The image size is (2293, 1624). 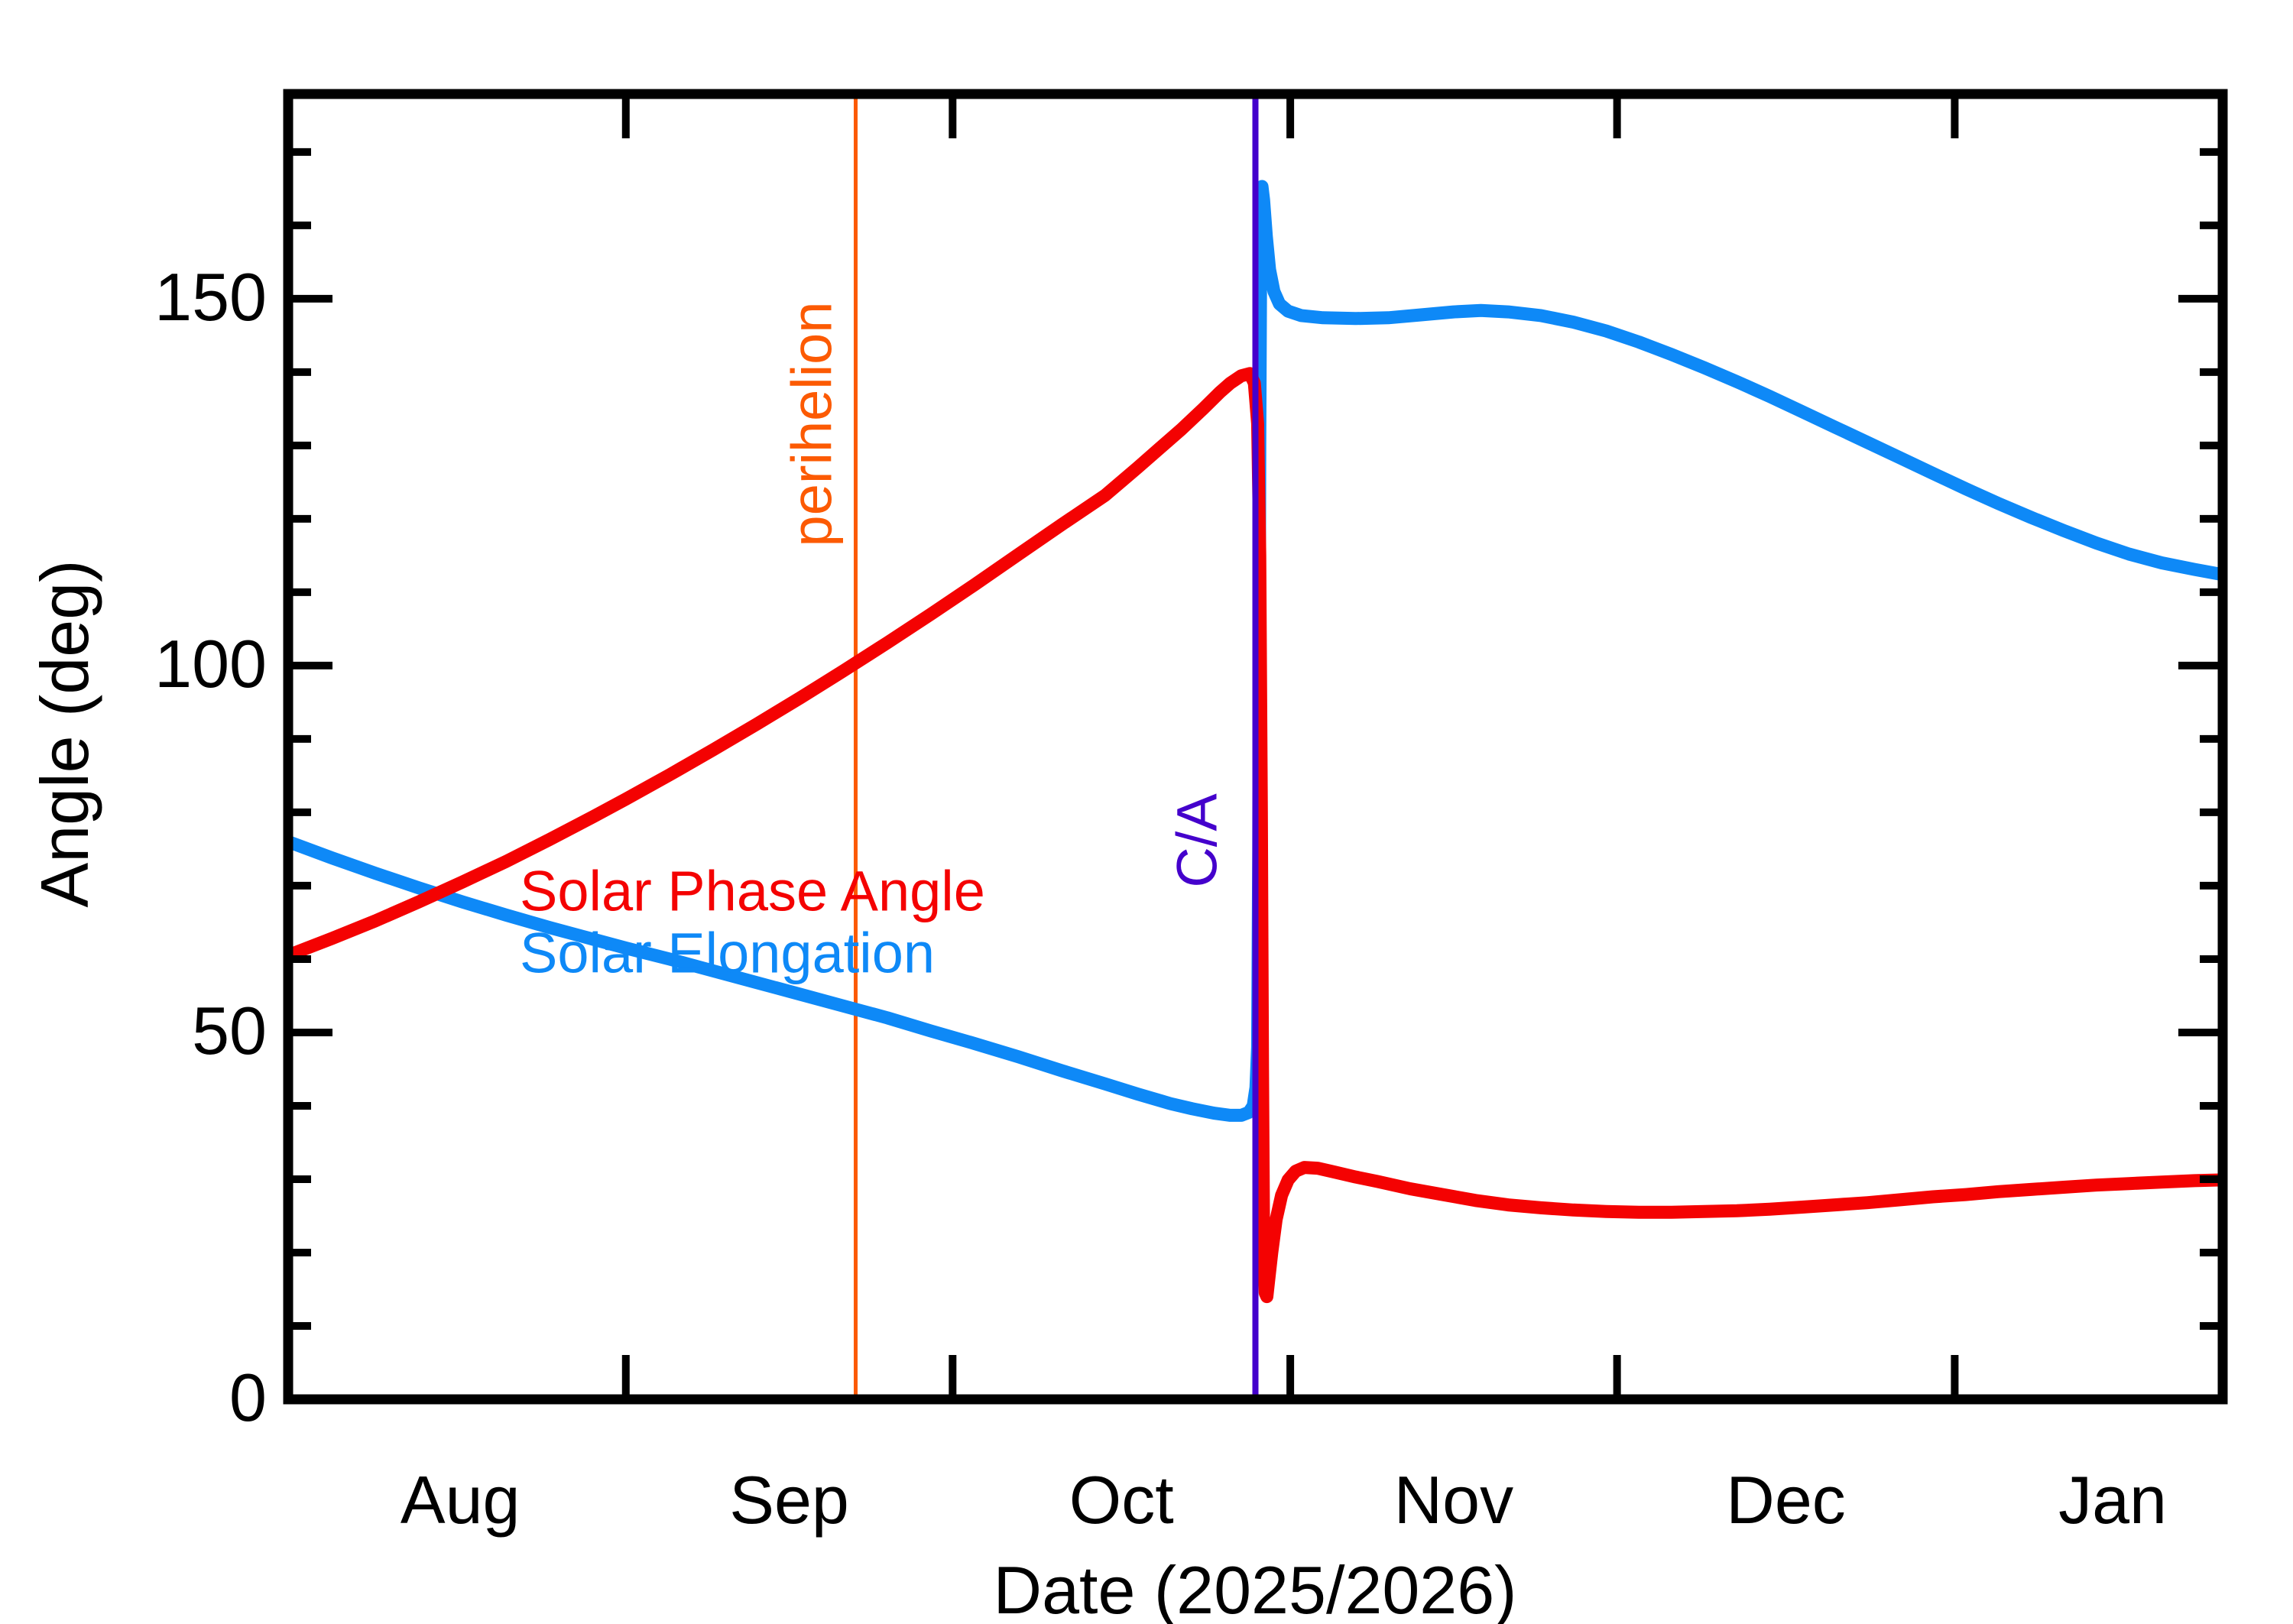 What do you see at coordinates (2113, 1500) in the screenshot?
I see `month-label: Jan` at bounding box center [2113, 1500].